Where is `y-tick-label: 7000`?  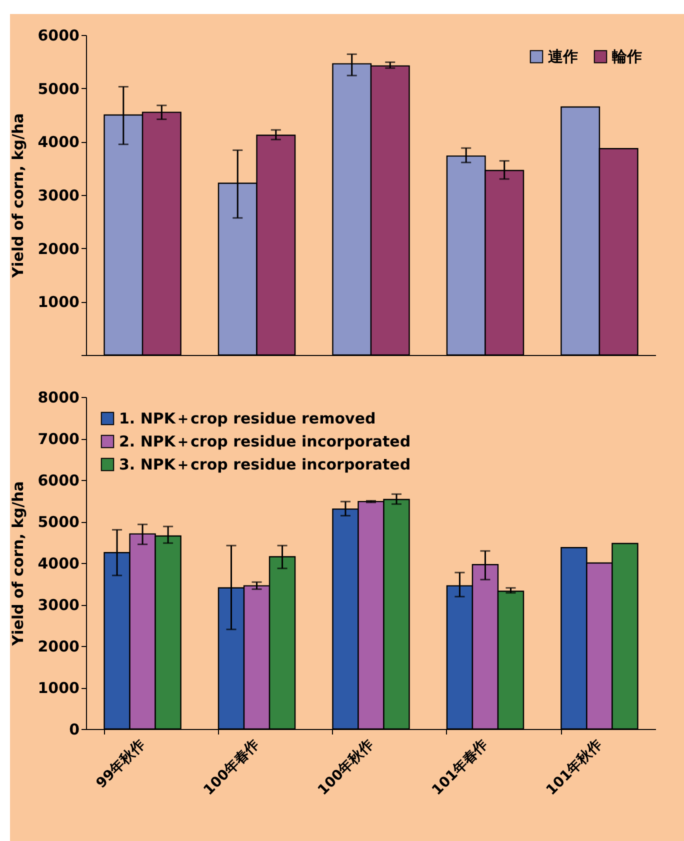
y-tick-label: 7000 is located at coordinates (59, 439).